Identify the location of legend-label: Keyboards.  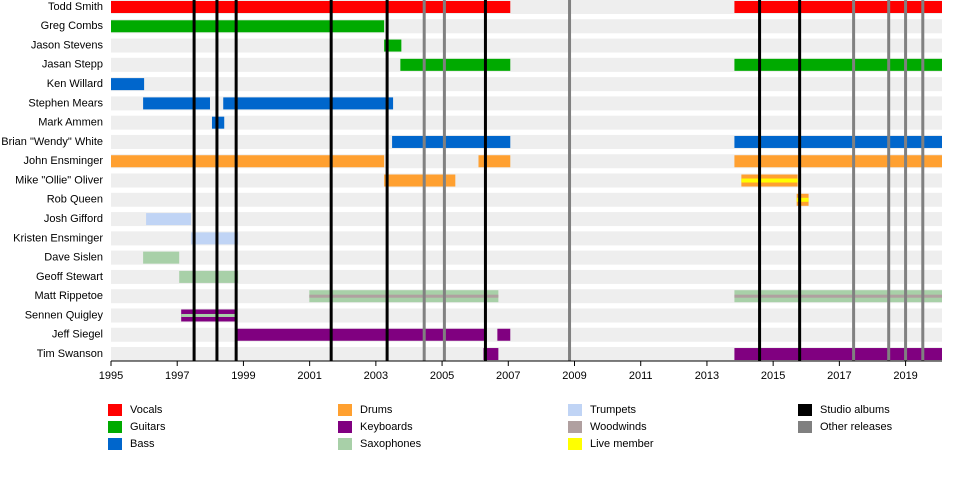
(386, 427).